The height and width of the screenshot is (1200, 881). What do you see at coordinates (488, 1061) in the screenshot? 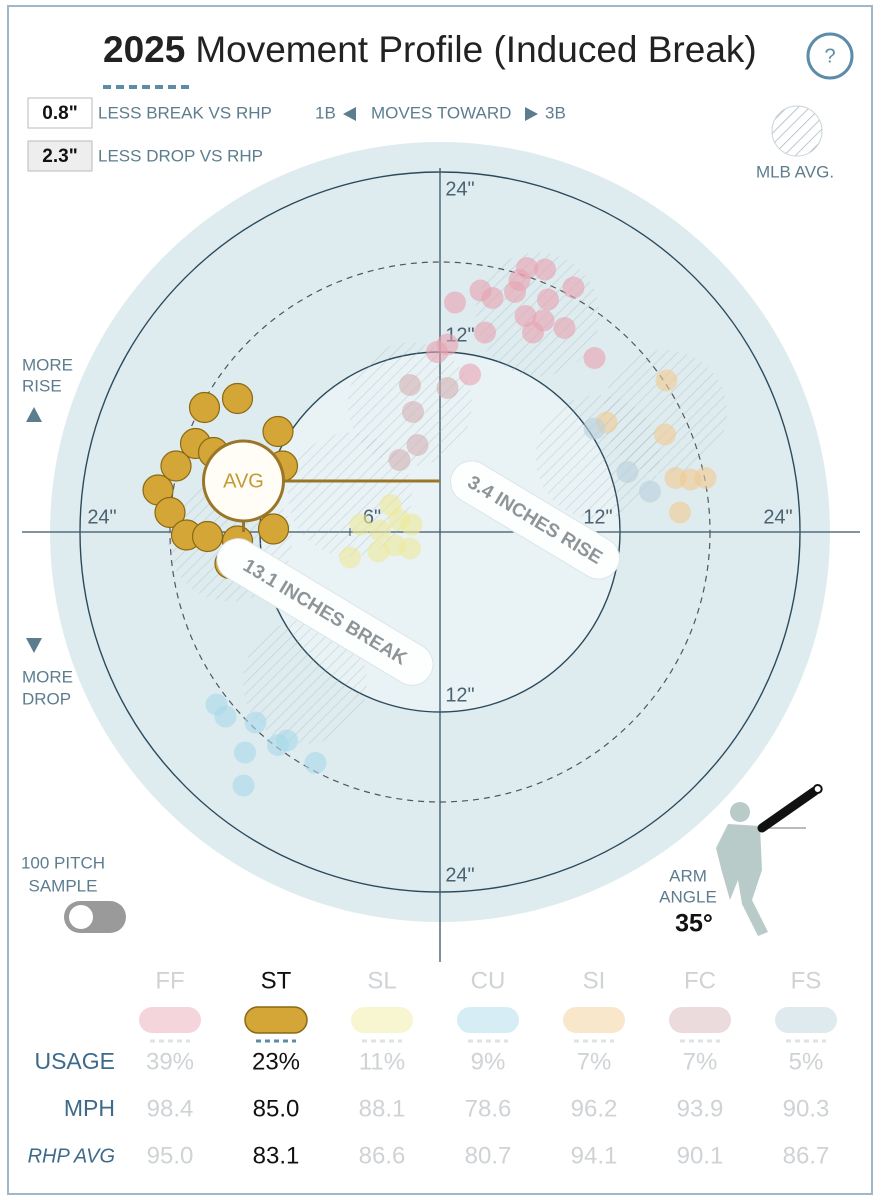
I see `table-cell: 9%` at bounding box center [488, 1061].